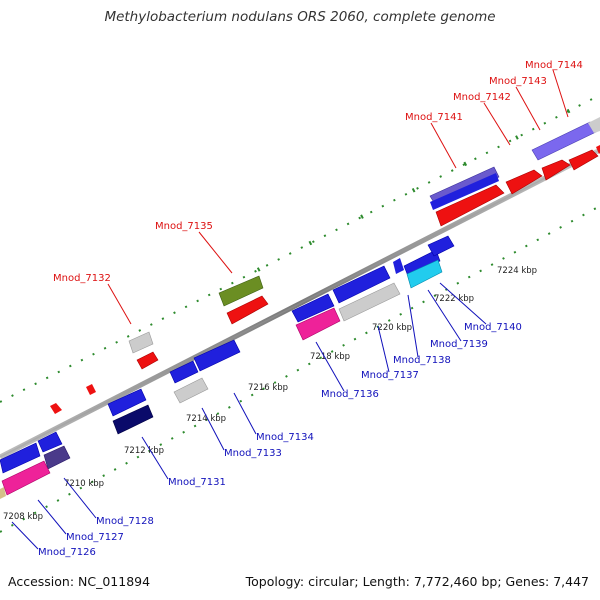 The height and width of the screenshot is (600, 600). I want to click on gene-mnod-7126-blue, so click(20, 458).